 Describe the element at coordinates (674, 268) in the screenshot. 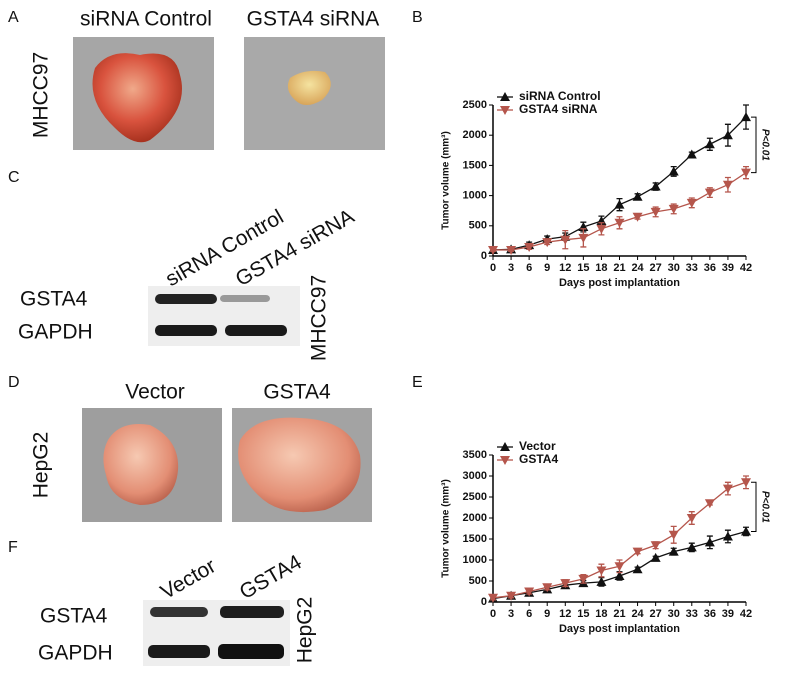

I see `x-tick-label: 30` at that location.